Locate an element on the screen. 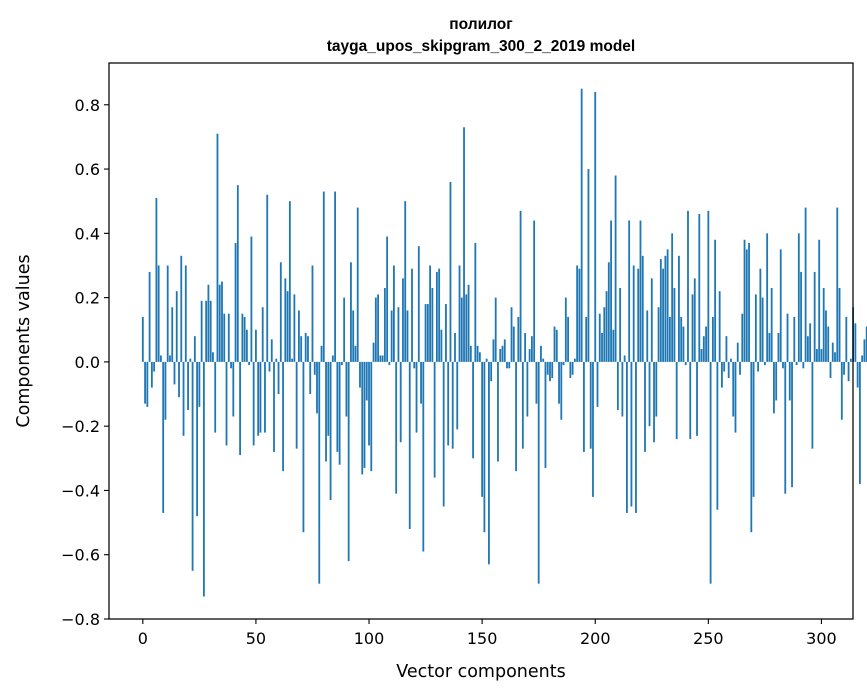  y-tick-label: −0.2 is located at coordinates (80, 426).